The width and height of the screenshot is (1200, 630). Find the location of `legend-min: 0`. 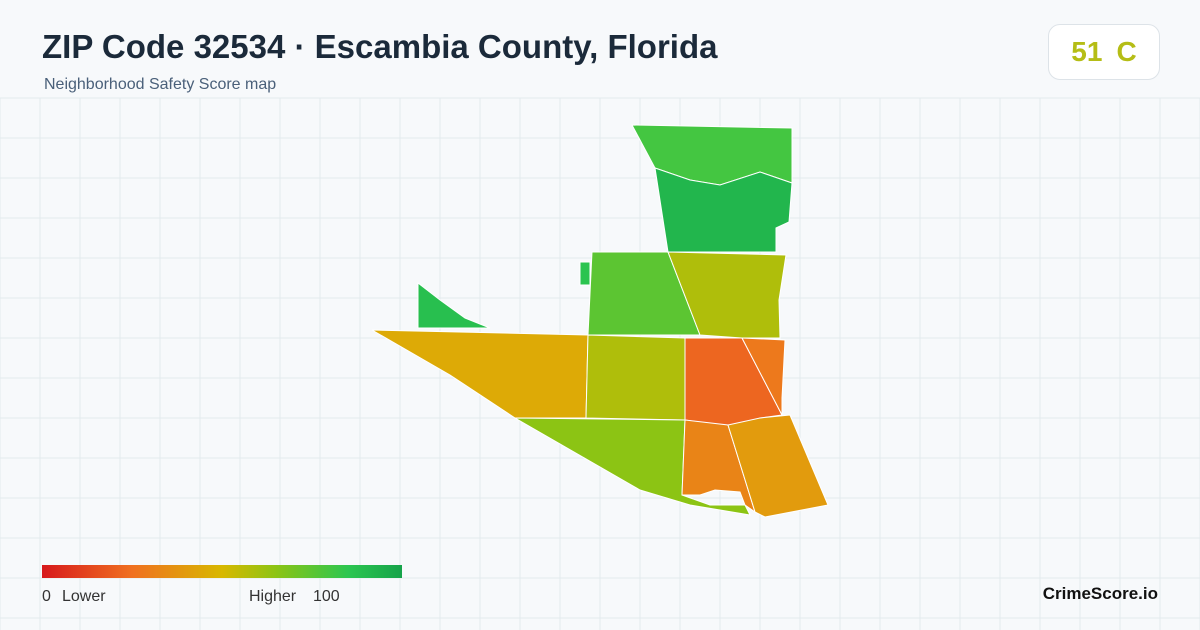

legend-min: 0 is located at coordinates (46, 596).